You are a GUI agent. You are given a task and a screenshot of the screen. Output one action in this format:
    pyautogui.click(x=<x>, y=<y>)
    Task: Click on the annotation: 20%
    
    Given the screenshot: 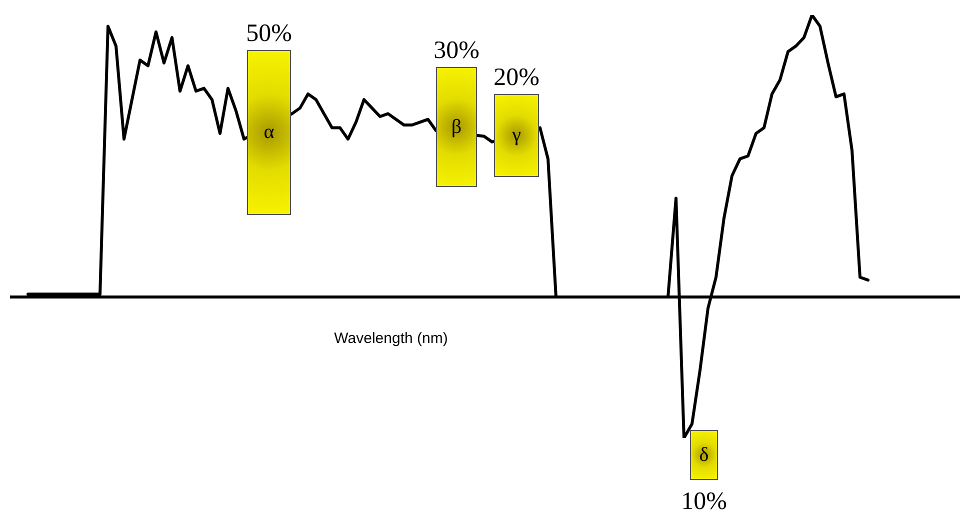 What is the action you would take?
    pyautogui.click(x=516, y=78)
    